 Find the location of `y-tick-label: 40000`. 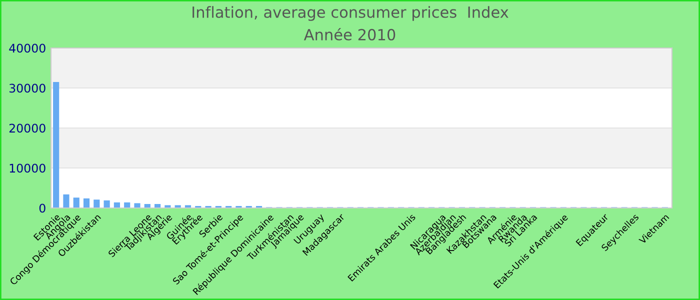

y-tick-label: 40000 is located at coordinates (27, 48).